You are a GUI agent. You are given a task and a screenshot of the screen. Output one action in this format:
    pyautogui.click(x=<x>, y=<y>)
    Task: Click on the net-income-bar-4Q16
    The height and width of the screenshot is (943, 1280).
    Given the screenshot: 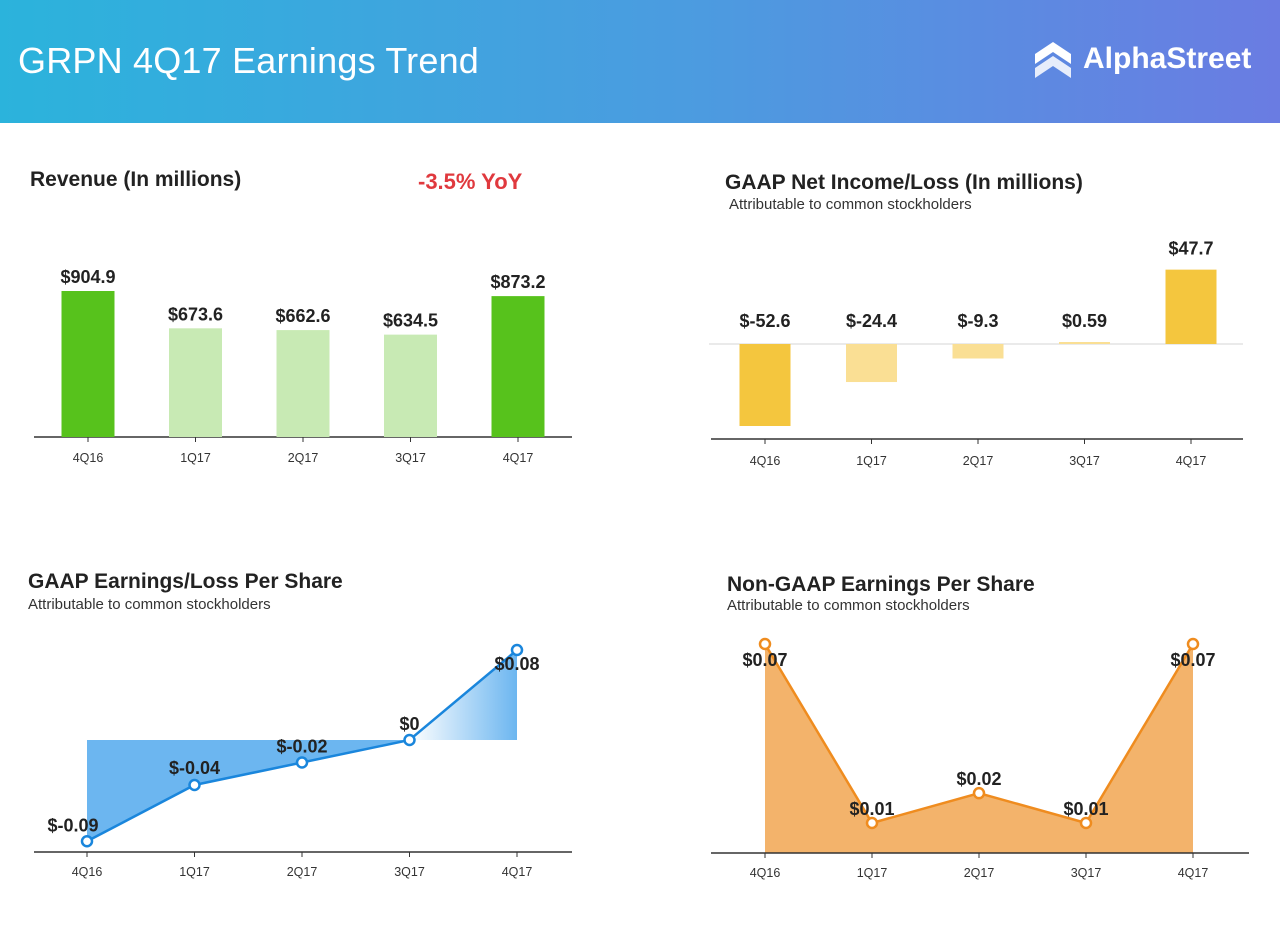 What is the action you would take?
    pyautogui.click(x=765, y=385)
    